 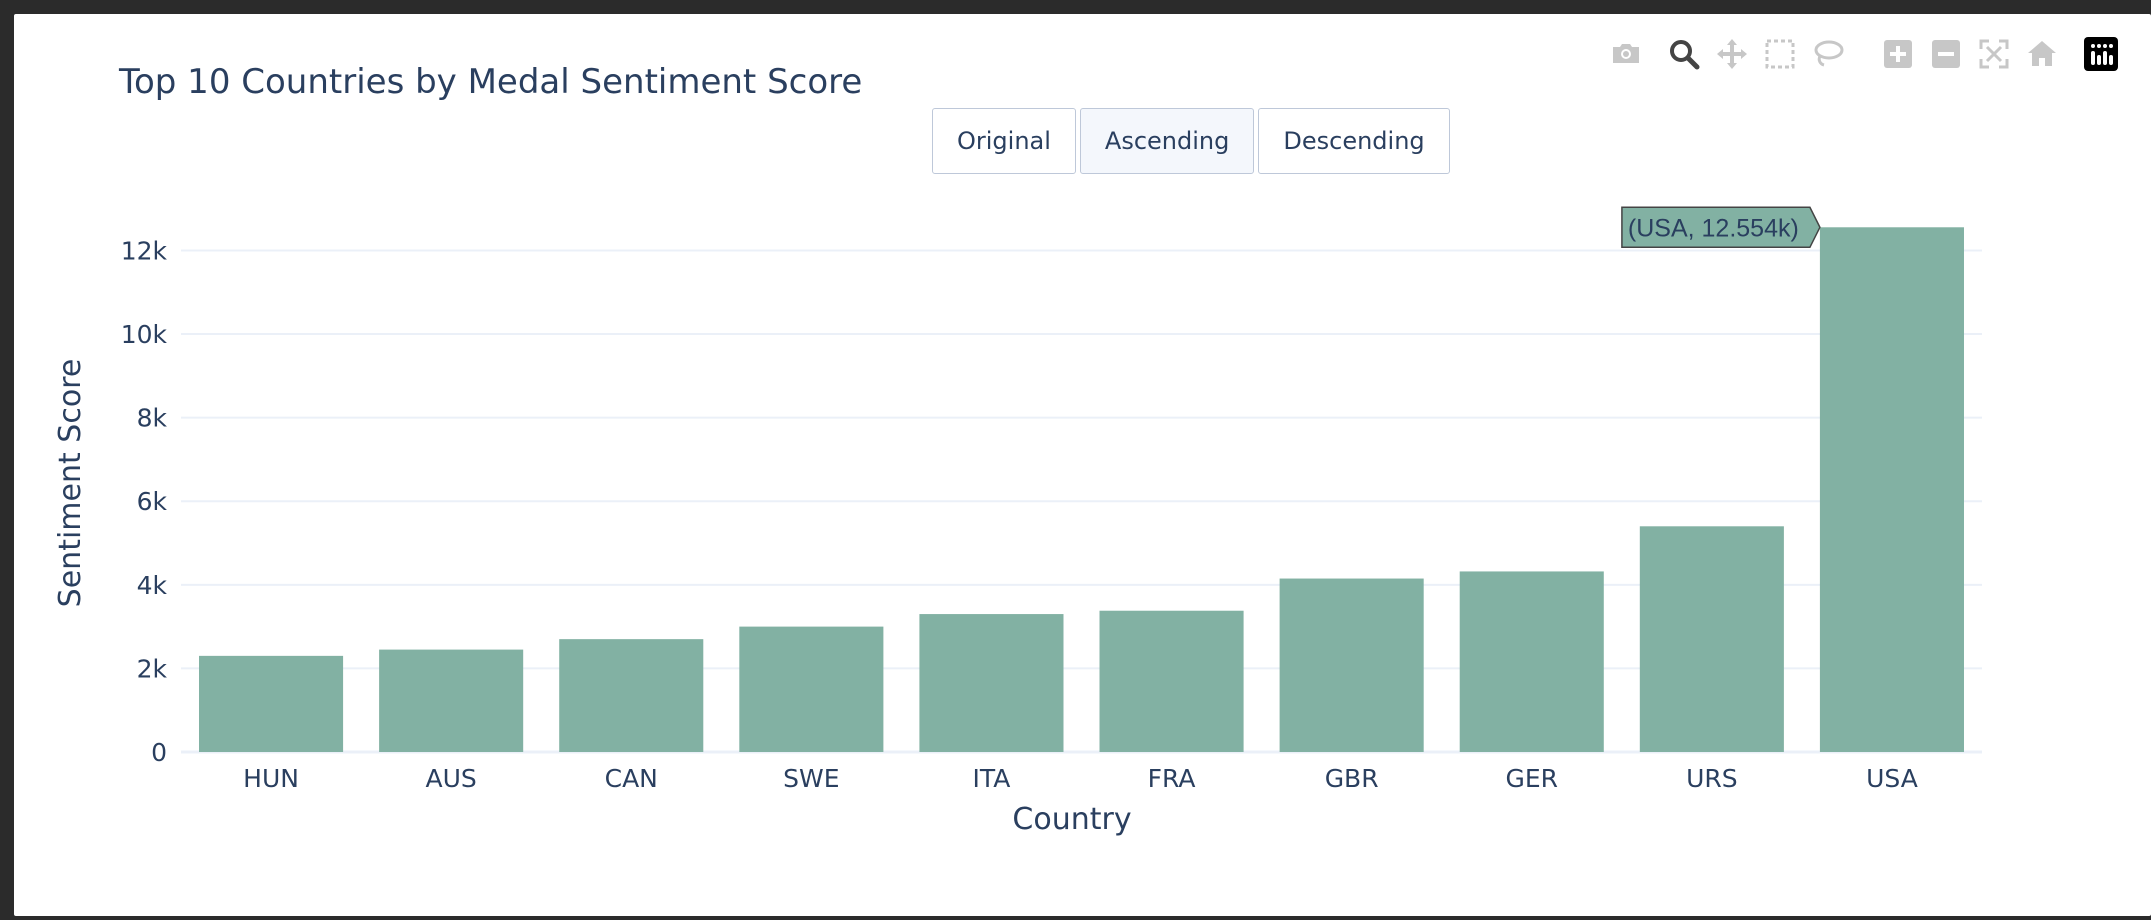 I want to click on zoom-button, so click(x=1684, y=54).